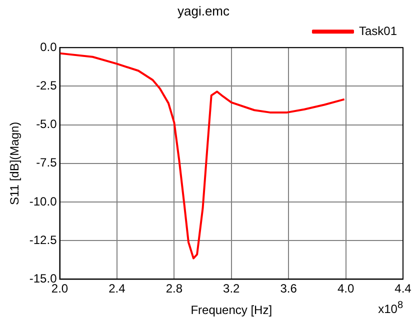 This screenshot has width=415, height=322. What do you see at coordinates (378, 31) in the screenshot?
I see `legend-label: Task01` at bounding box center [378, 31].